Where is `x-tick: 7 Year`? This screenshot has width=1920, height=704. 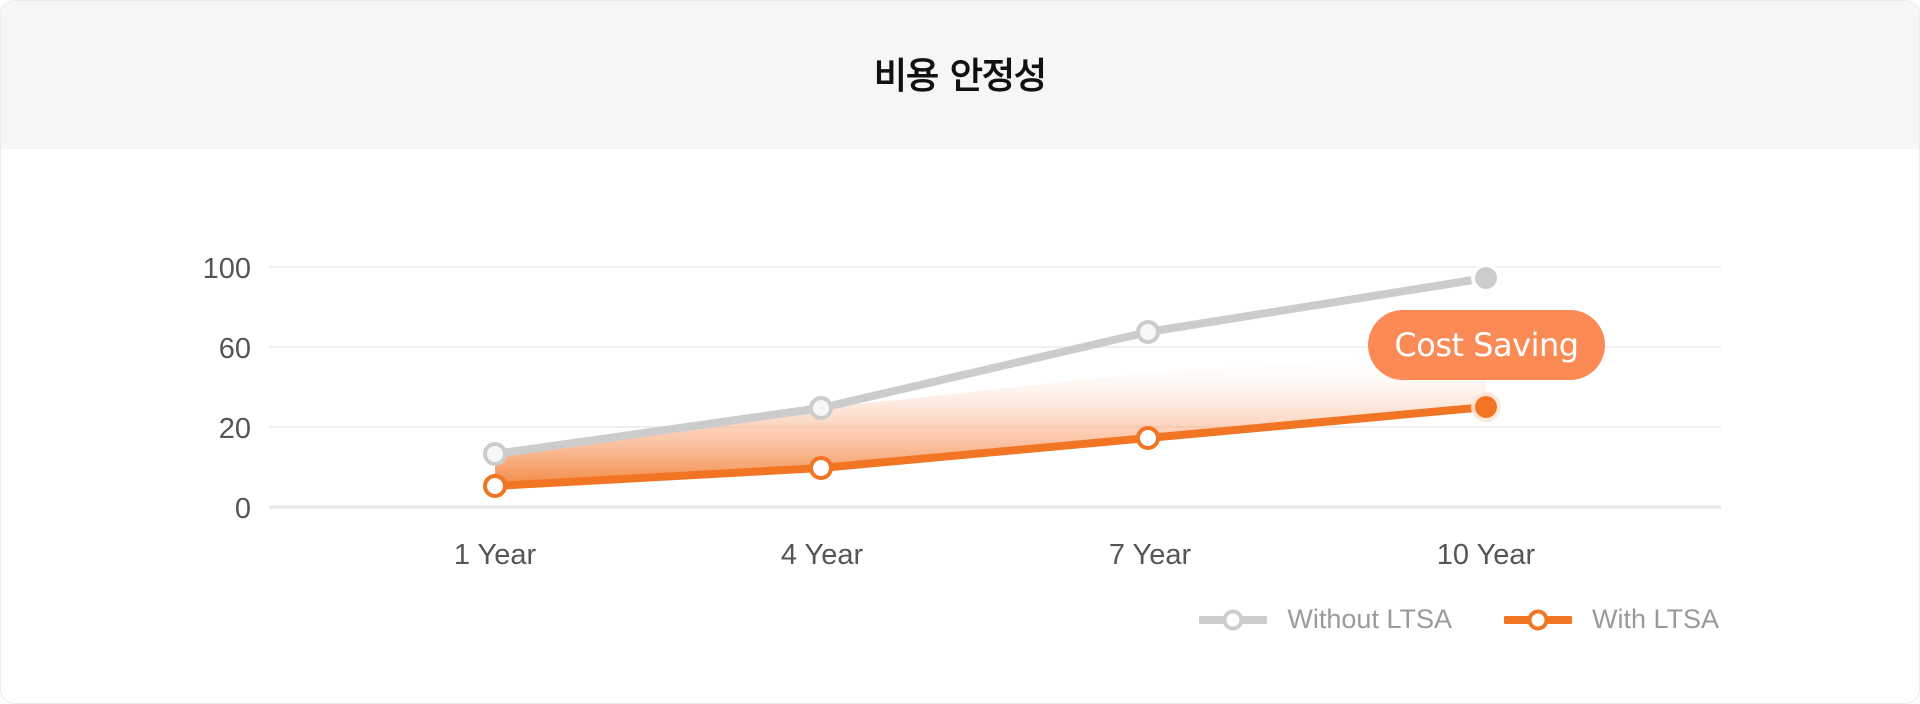
x-tick: 7 Year is located at coordinates (1150, 555).